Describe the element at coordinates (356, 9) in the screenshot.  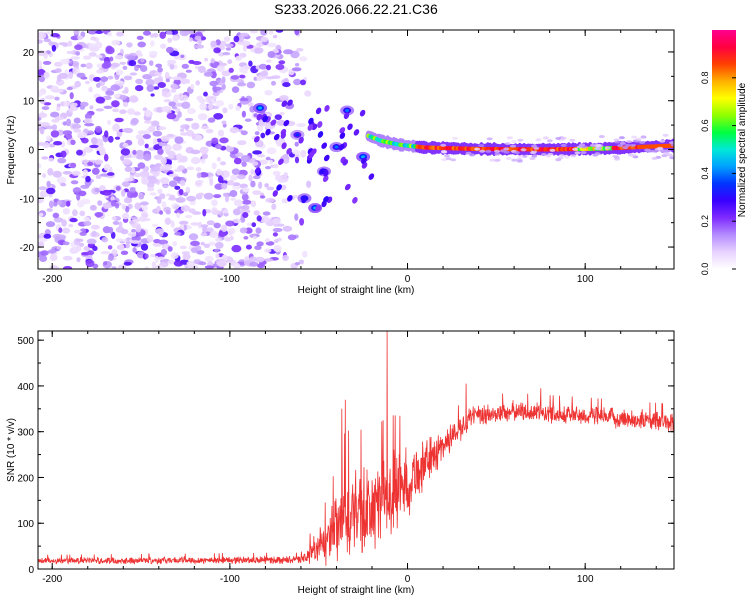
I see `figure-title: S233.2026.066.22.21.C36` at that location.